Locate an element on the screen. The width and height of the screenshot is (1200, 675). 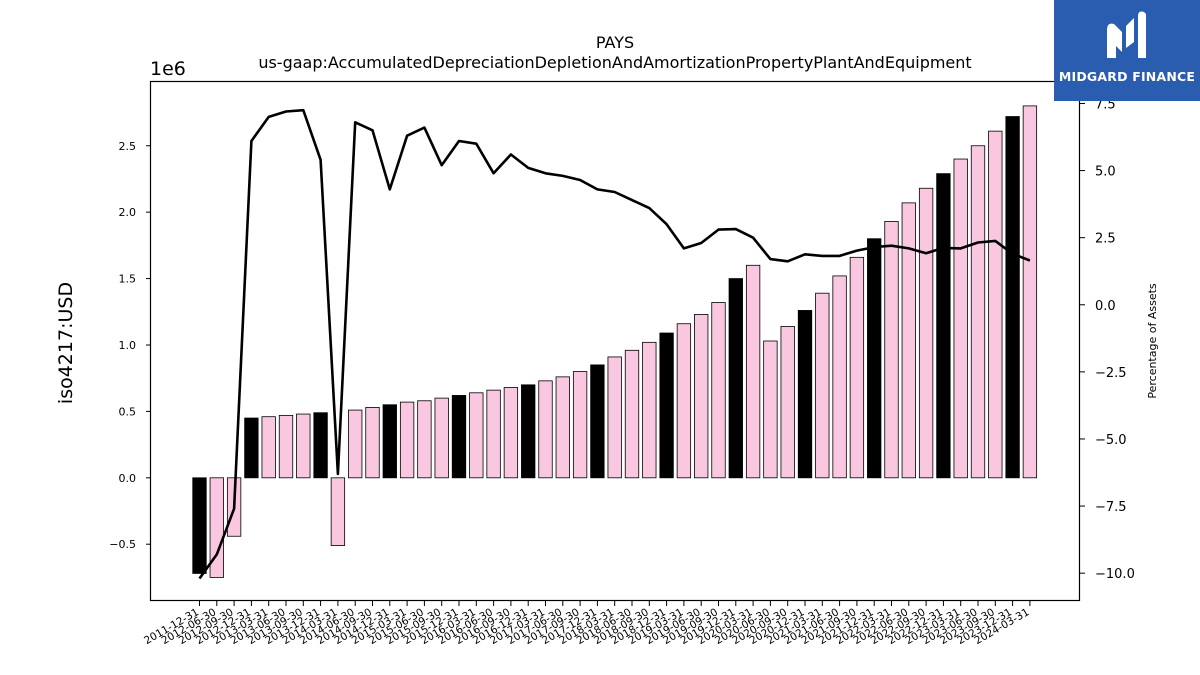
y2-axis-label: Percentage of Assets is located at coordinates (1152, 341).